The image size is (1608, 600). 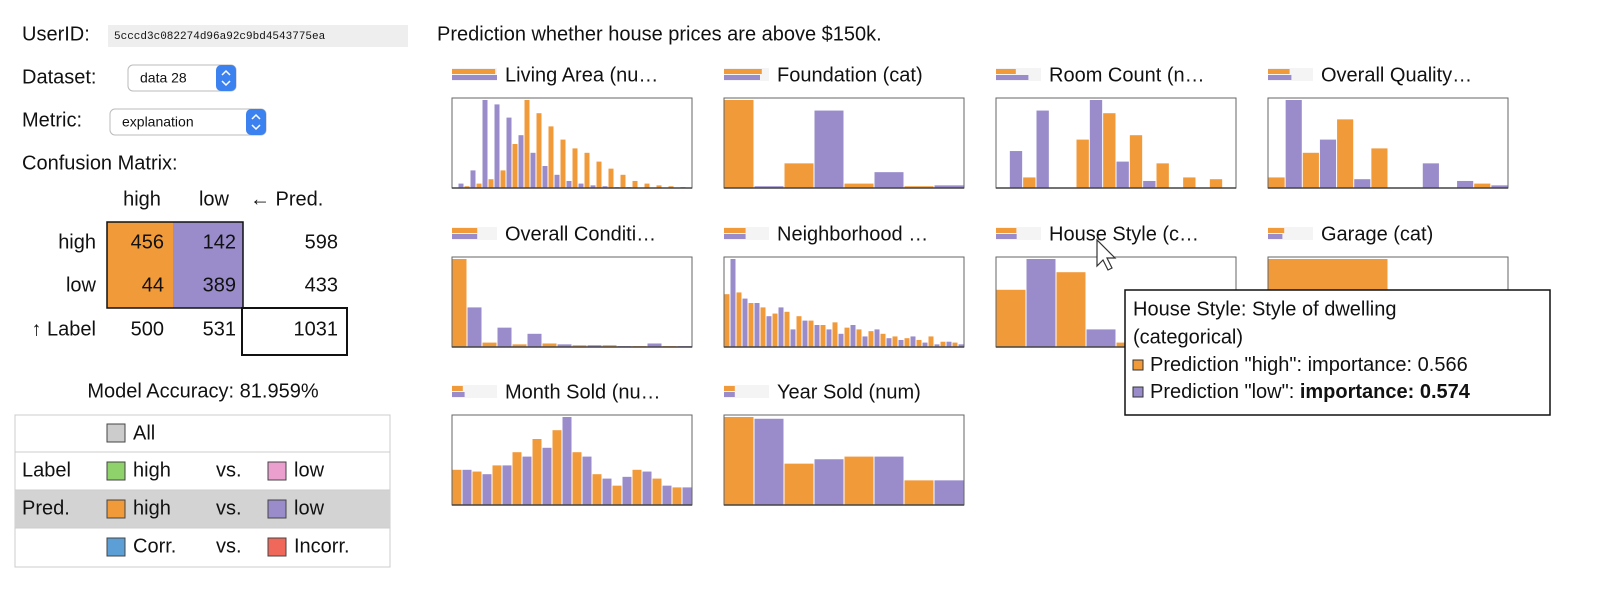 I want to click on cm-col-header: low, so click(x=214, y=199).